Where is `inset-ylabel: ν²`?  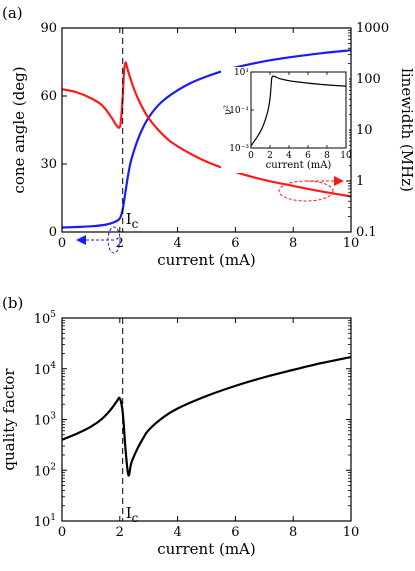 inset-ylabel: ν² is located at coordinates (228, 110).